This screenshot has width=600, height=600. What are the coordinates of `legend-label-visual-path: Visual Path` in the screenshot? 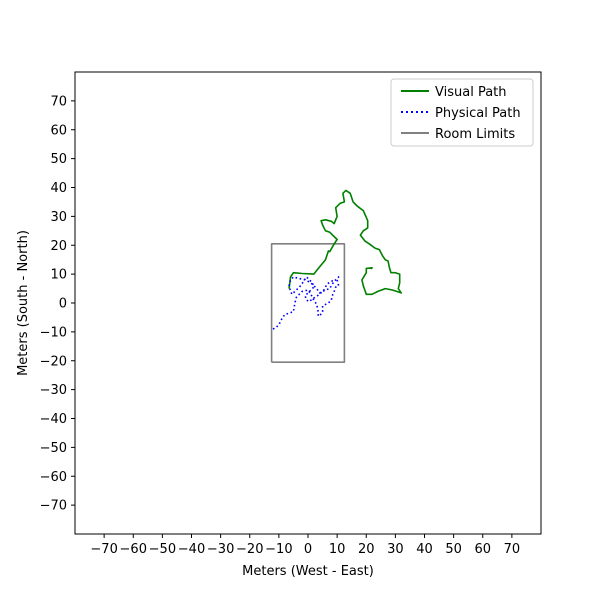 It's located at (471, 92).